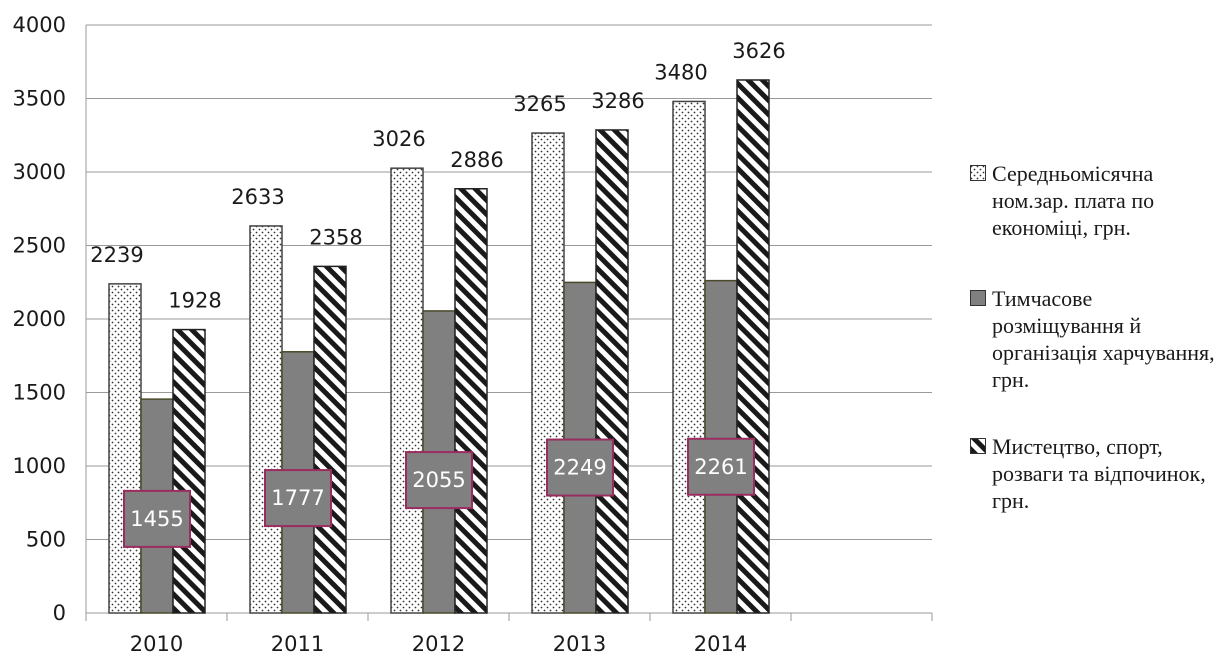 The image size is (1216, 663). I want to click on data-label: 2055, so click(438, 480).